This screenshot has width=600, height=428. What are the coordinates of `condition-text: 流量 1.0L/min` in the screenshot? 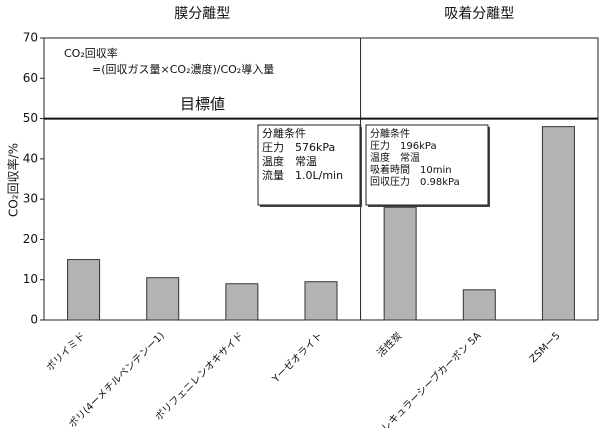 It's located at (302, 175).